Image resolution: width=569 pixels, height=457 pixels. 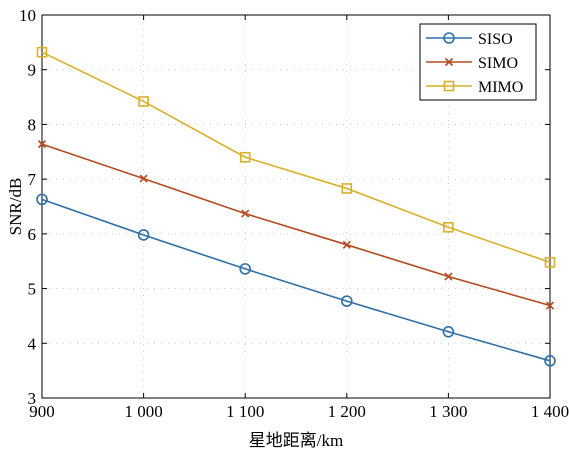 What do you see at coordinates (32, 70) in the screenshot?
I see `y-tick-label: 9` at bounding box center [32, 70].